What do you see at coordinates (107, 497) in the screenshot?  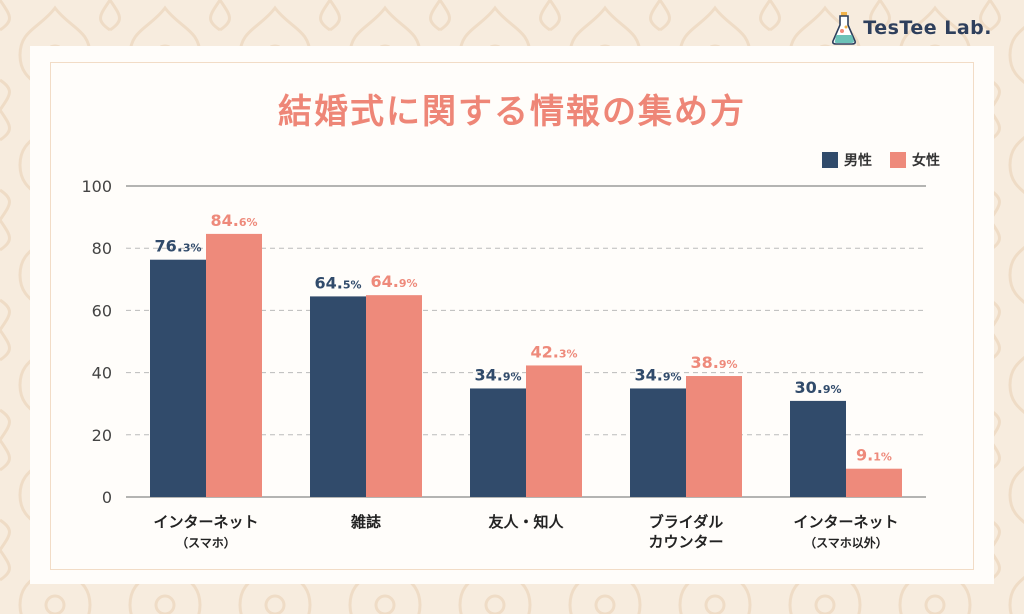 I see `y-tick-label: 0` at bounding box center [107, 497].